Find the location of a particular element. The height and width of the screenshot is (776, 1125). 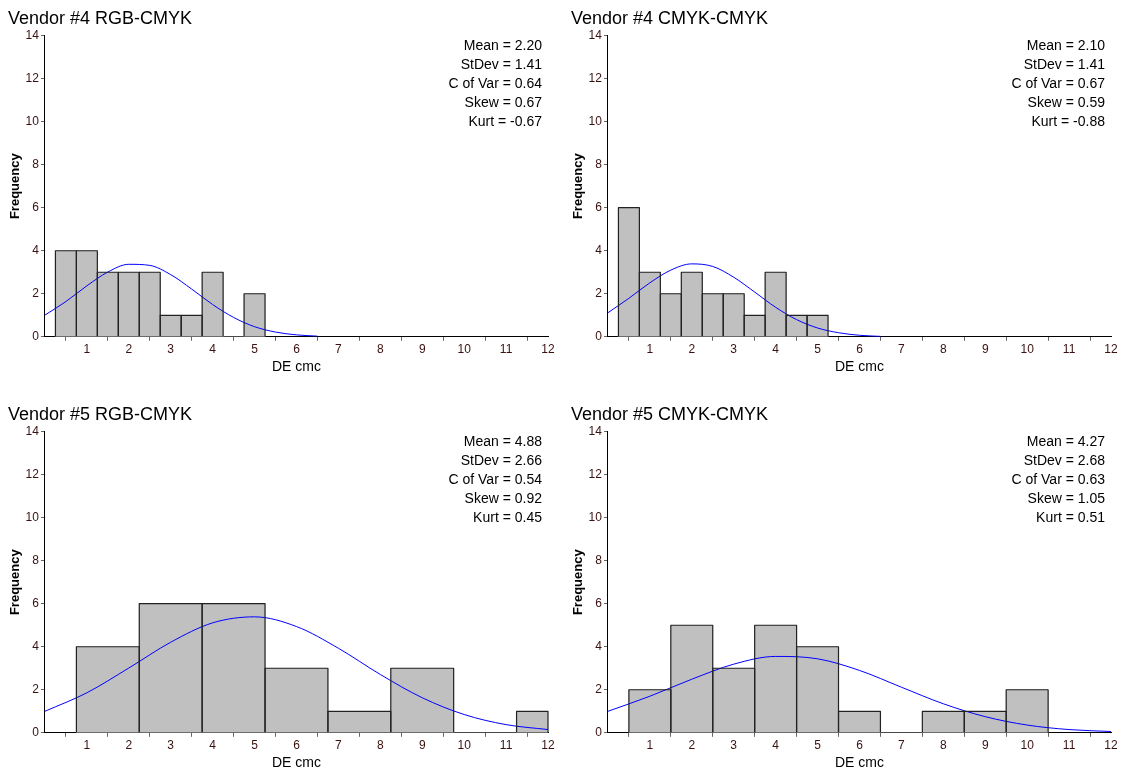

annotation: C of Var = 0.63 is located at coordinates (1058, 479).